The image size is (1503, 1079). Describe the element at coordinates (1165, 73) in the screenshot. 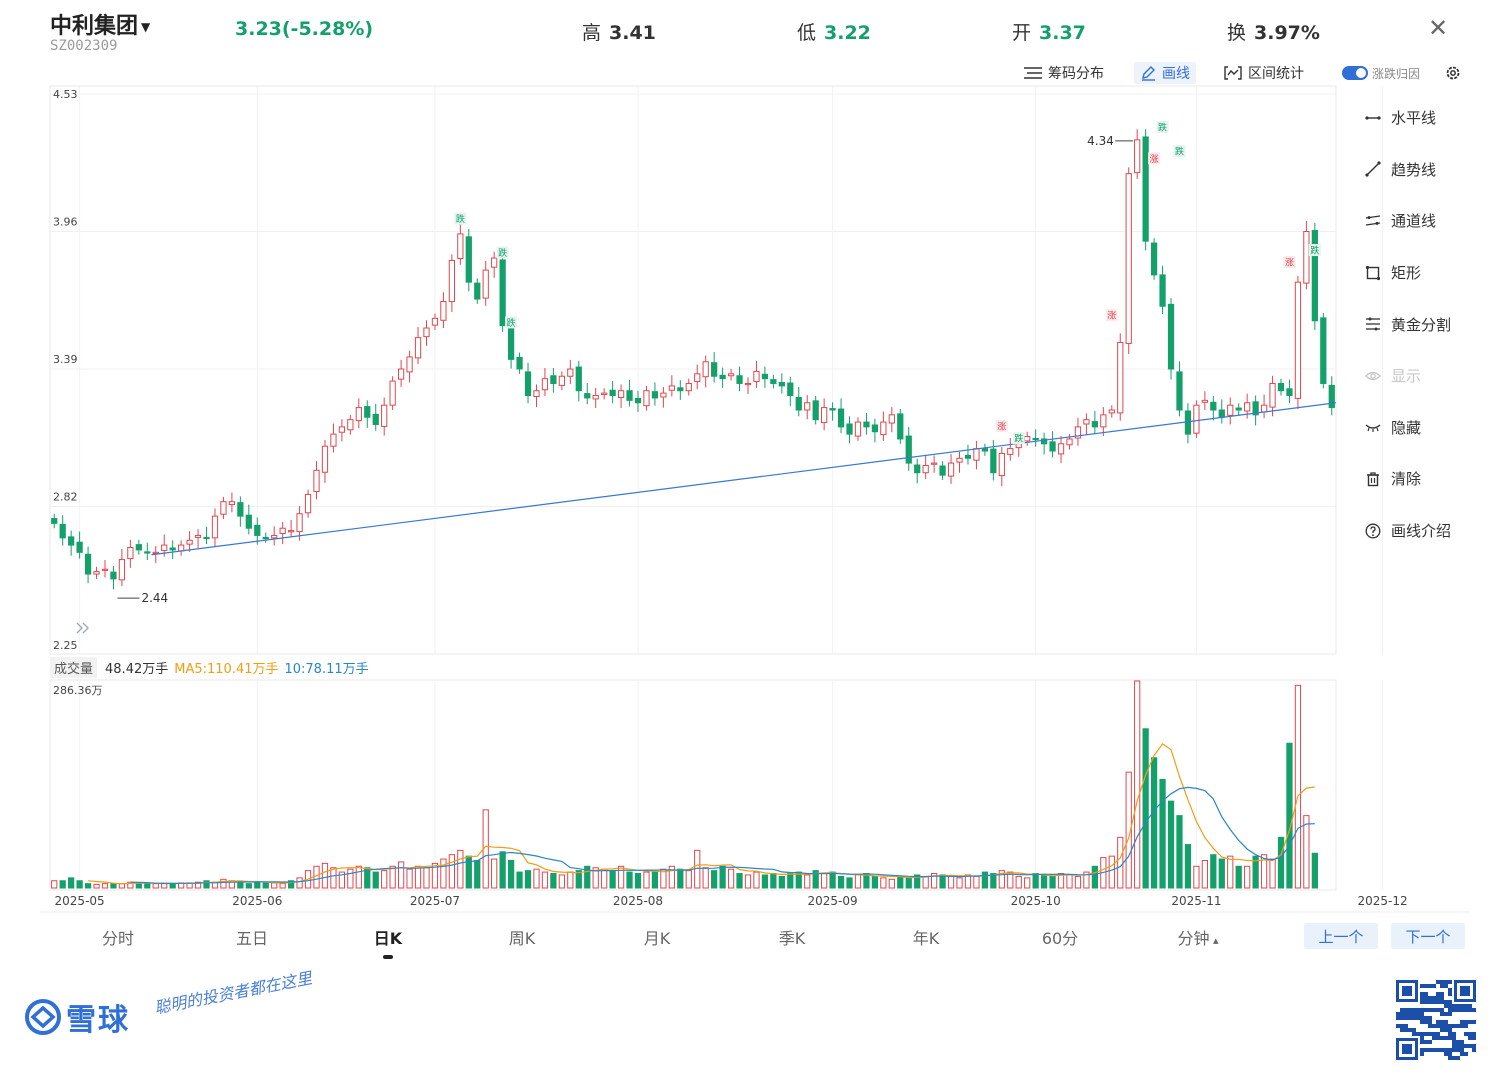

I see `draw-button: 画线` at that location.